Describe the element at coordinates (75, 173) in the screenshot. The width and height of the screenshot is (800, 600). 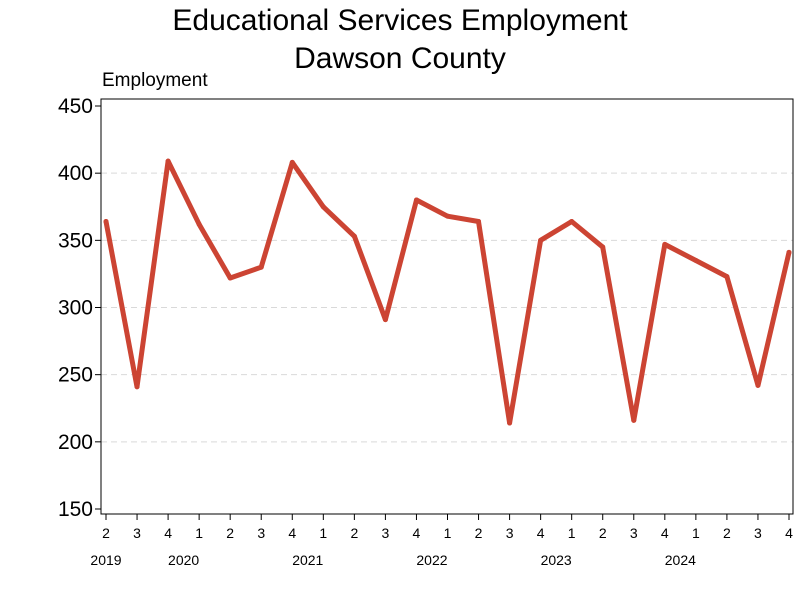
I see `y-tick-label: 400` at that location.